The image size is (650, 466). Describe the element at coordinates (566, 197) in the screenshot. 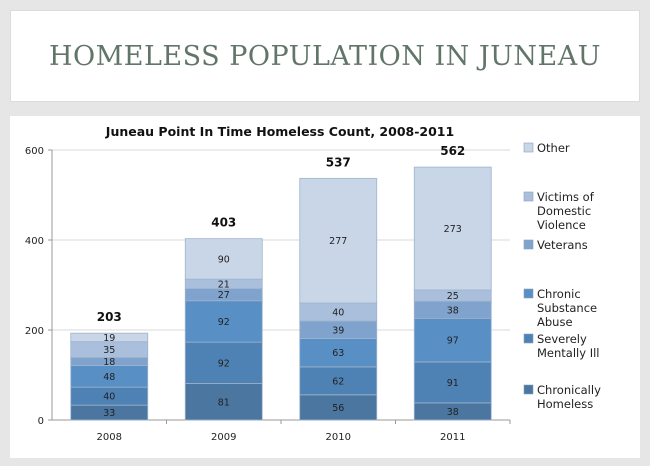

I see `legend-label: Victims of` at that location.